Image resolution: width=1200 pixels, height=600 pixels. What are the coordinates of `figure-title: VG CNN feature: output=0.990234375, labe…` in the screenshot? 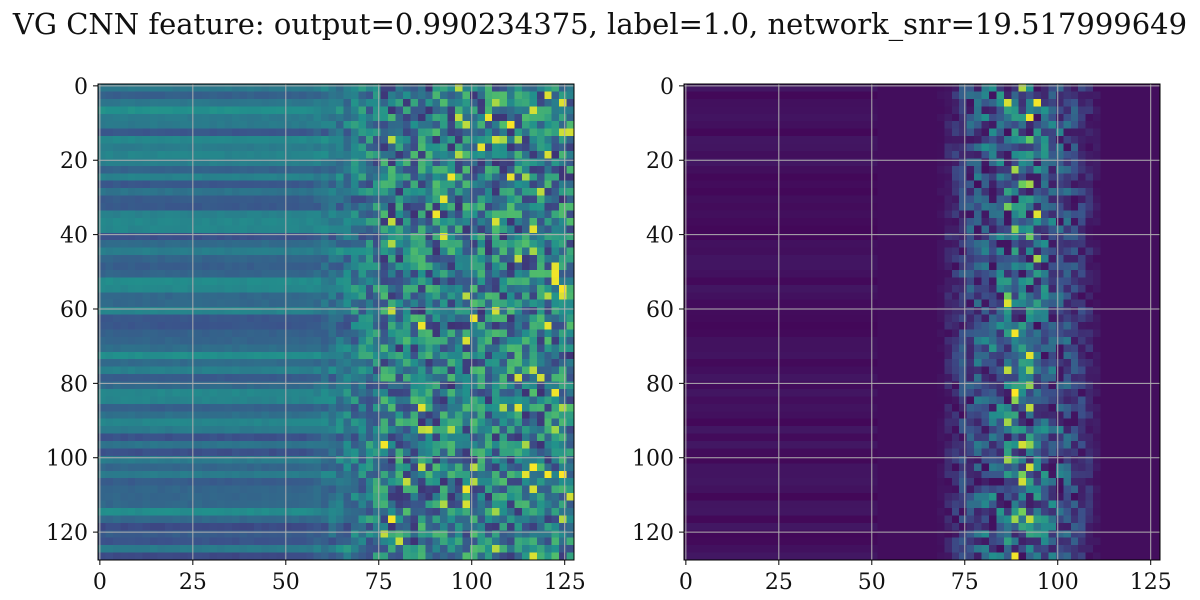 It's located at (599, 24).